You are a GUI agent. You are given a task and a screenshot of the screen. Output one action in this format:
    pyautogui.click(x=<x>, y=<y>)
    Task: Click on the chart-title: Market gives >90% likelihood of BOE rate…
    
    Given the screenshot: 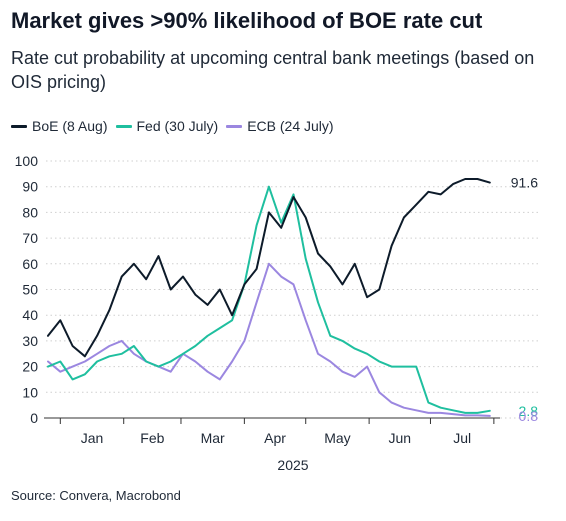 What is the action you would take?
    pyautogui.click(x=247, y=20)
    